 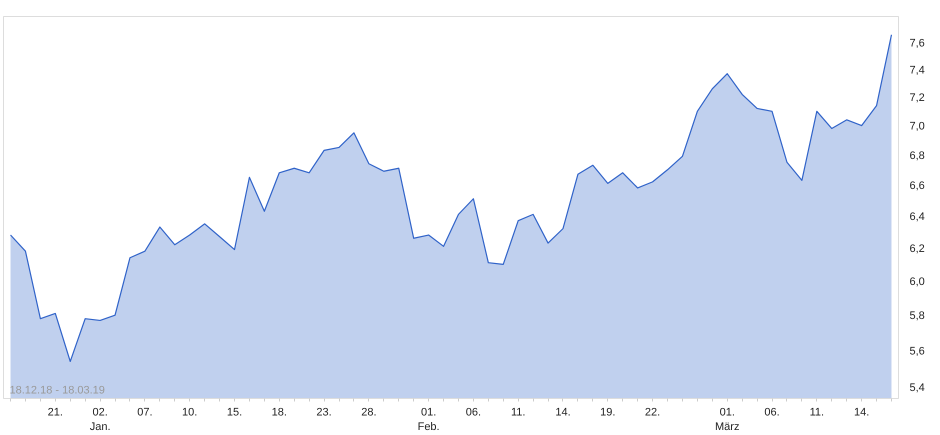 I want to click on y-tick-label: 7,6, so click(x=917, y=44).